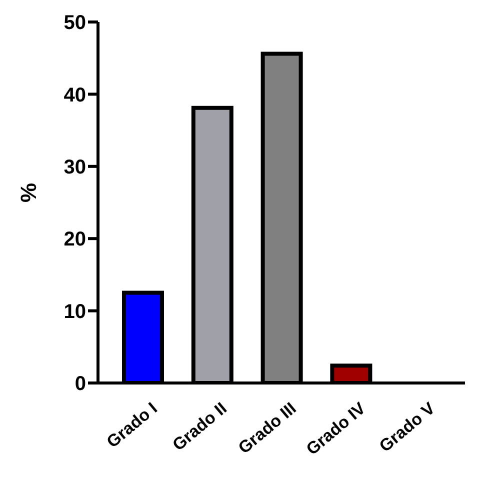 The height and width of the screenshot is (497, 483). Describe the element at coordinates (80, 384) in the screenshot. I see `y-tick-label: 0` at that location.